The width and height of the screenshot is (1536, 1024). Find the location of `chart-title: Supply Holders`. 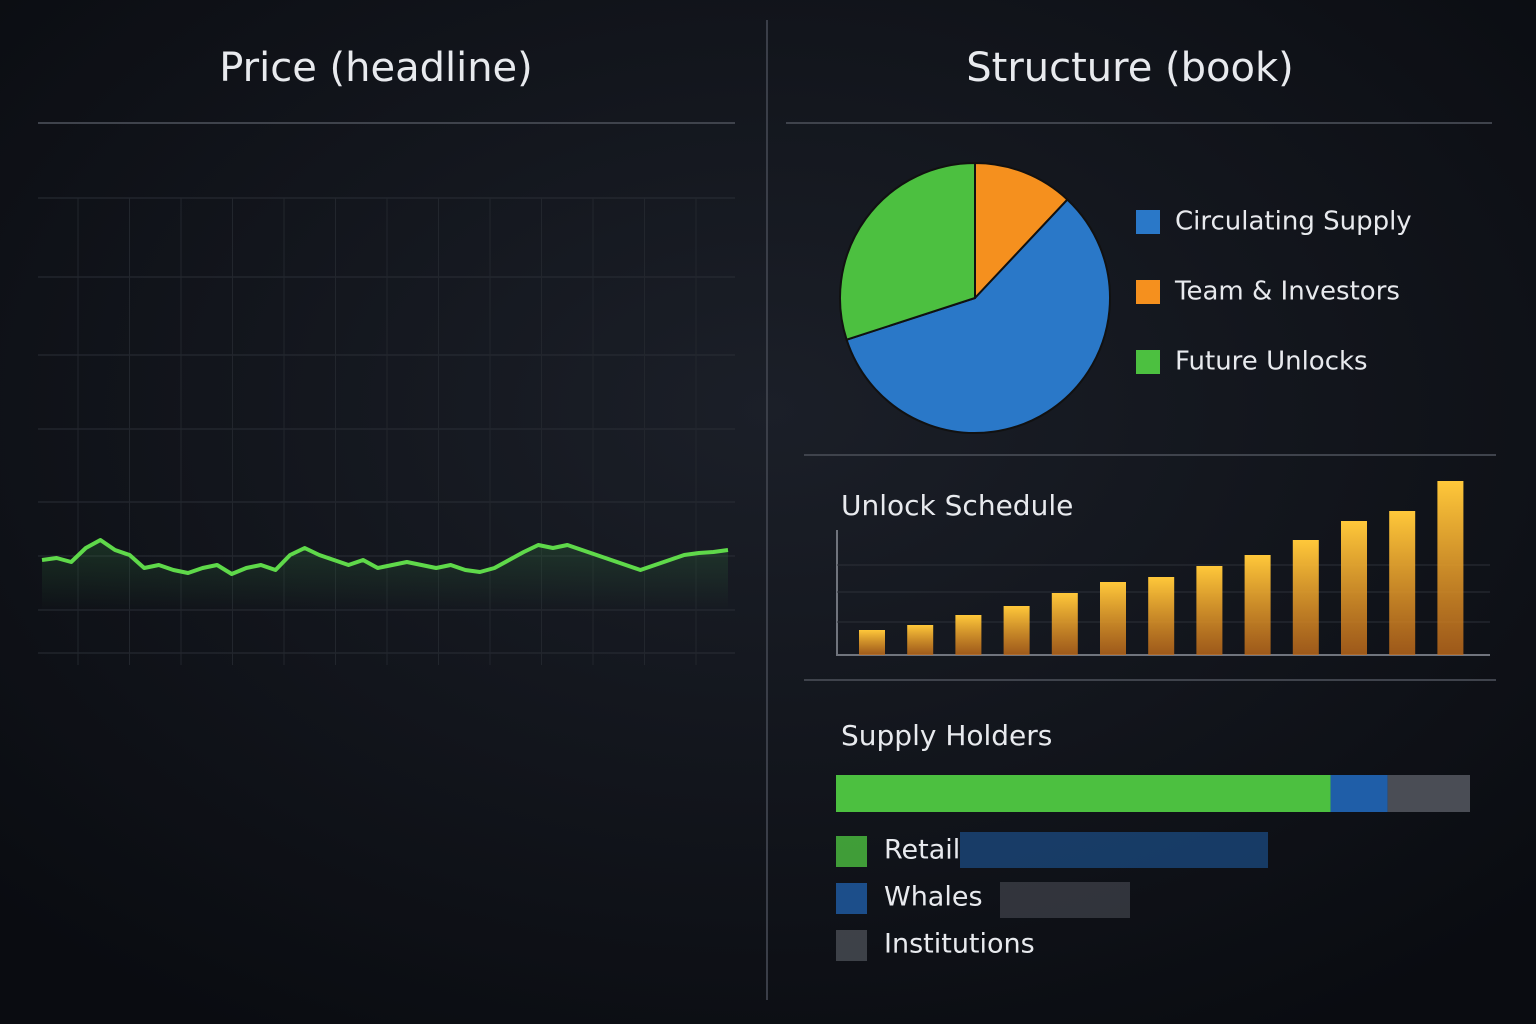

chart-title: Supply Holders is located at coordinates (946, 735).